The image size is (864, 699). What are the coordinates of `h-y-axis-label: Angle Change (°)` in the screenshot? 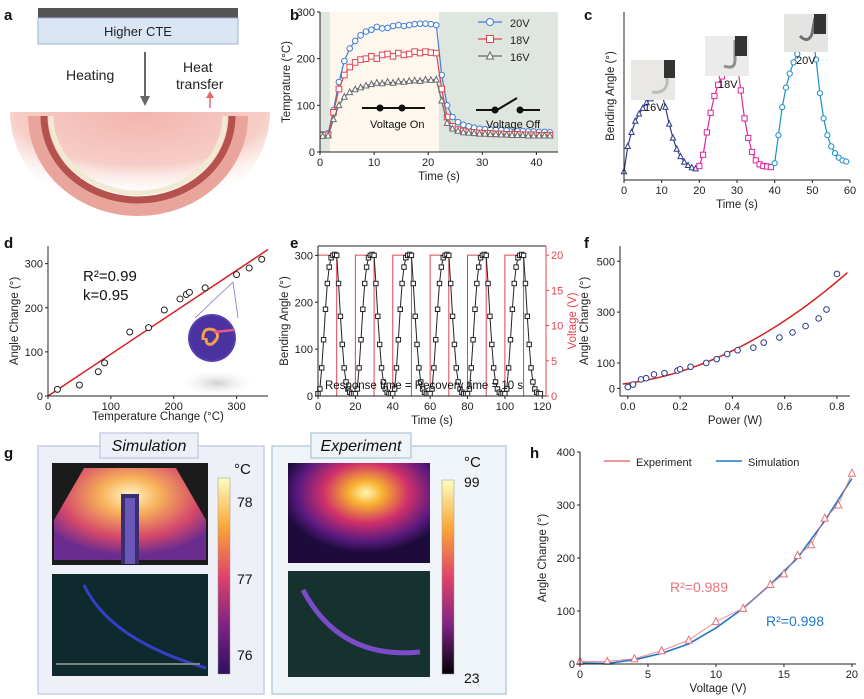 It's located at (543, 558).